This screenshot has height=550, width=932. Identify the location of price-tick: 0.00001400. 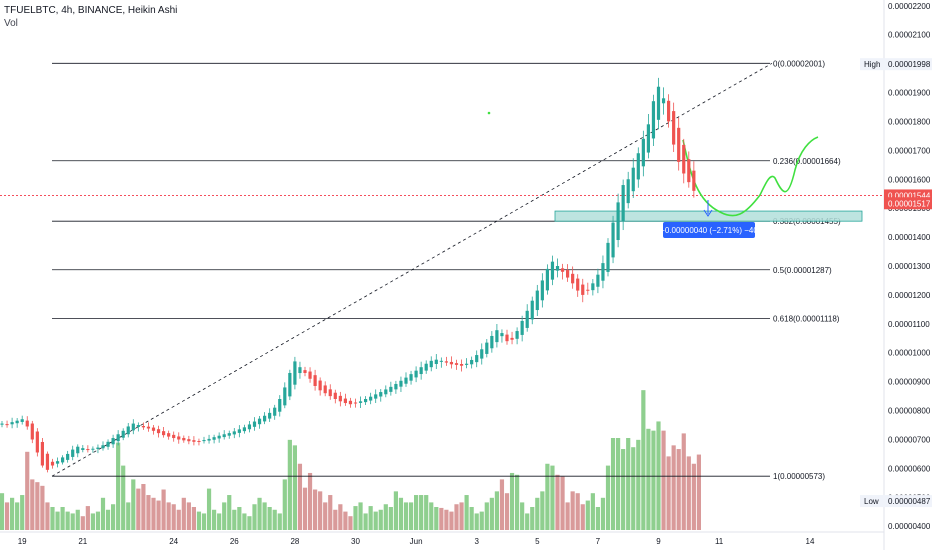
(909, 237).